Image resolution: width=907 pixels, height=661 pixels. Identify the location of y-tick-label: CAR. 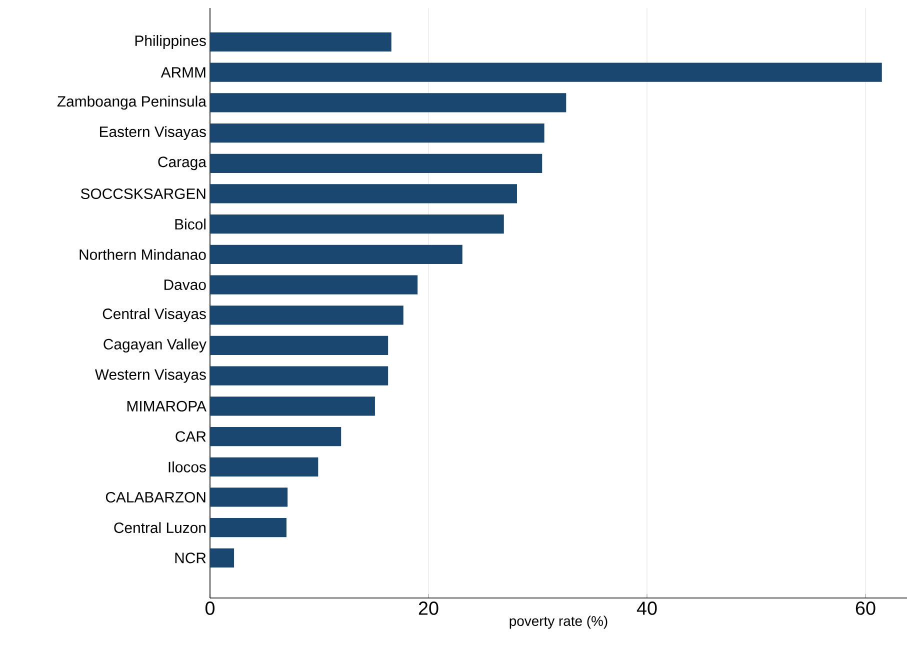
(191, 436).